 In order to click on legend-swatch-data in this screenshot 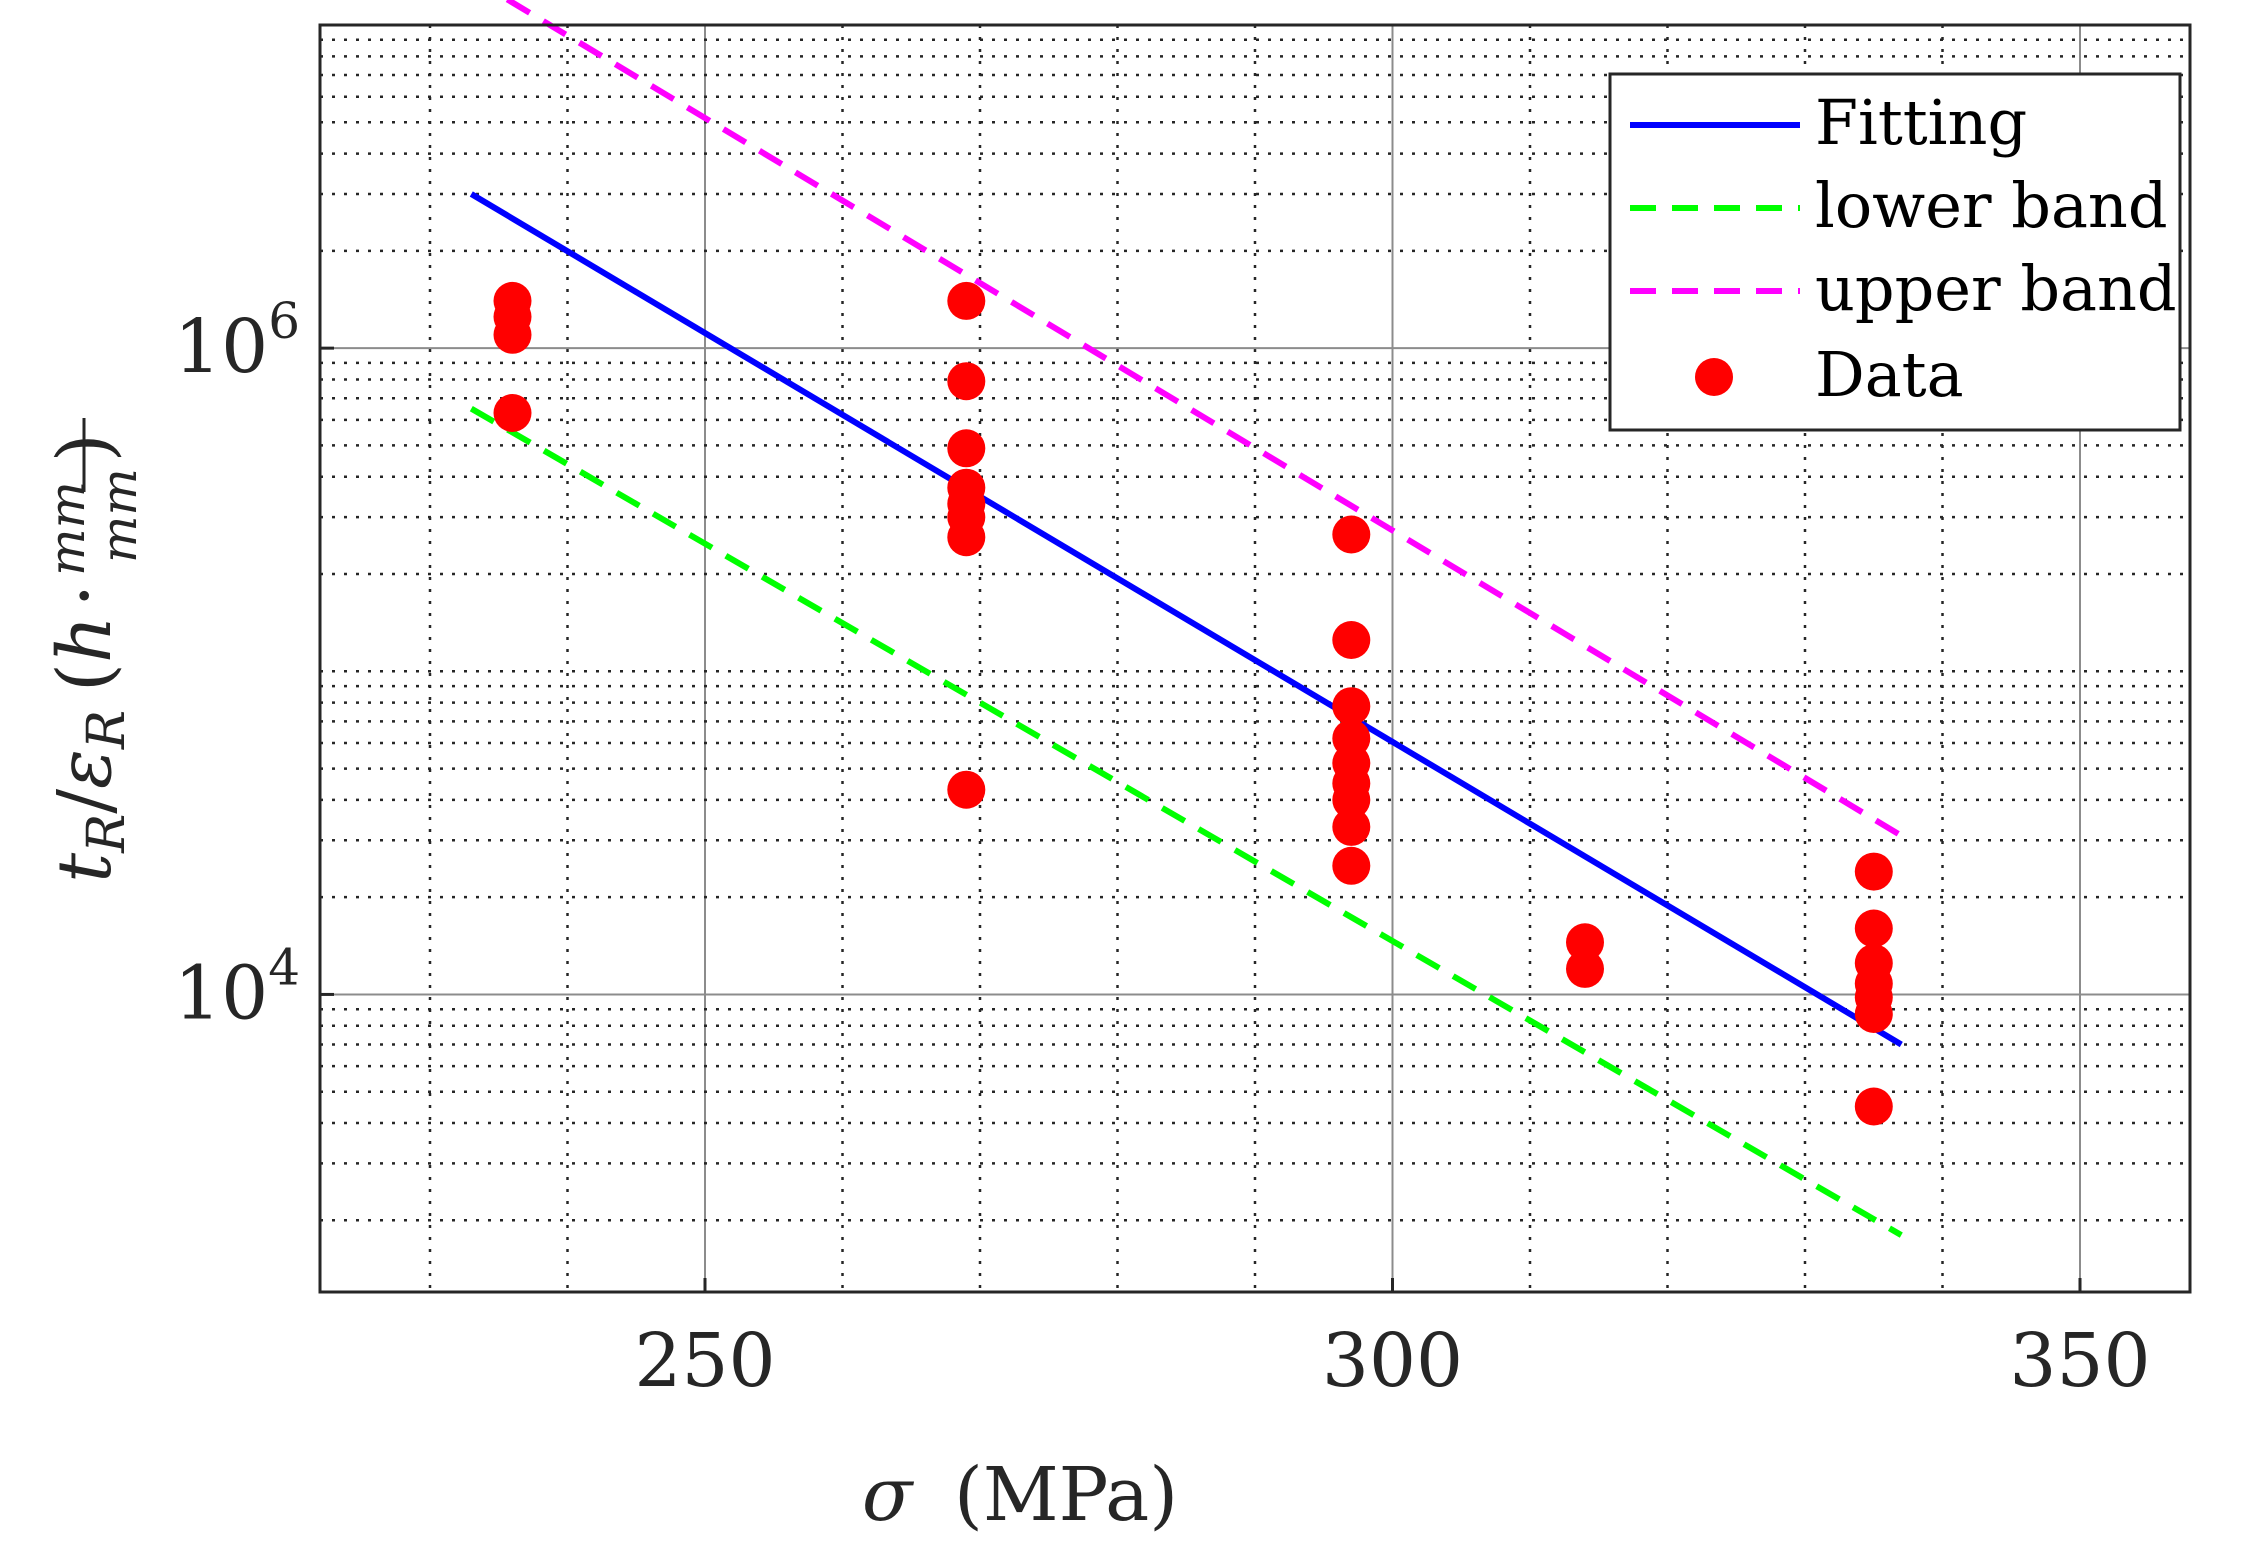, I will do `click(1714, 377)`.